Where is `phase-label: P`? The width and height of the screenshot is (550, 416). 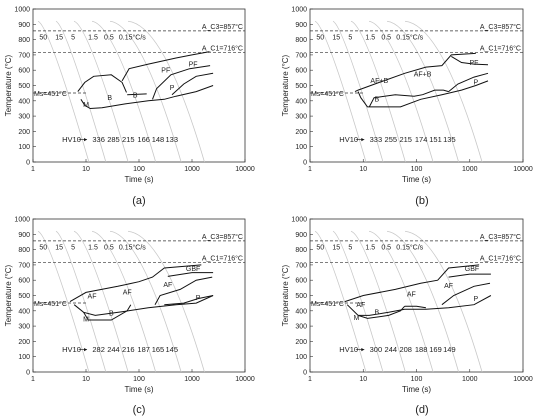
phase-label: P is located at coordinates (475, 83).